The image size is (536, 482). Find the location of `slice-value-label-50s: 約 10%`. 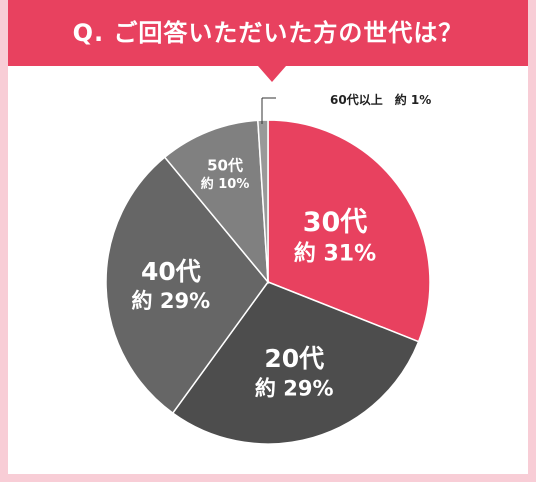

slice-value-label-50s: 約 10% is located at coordinates (225, 184).